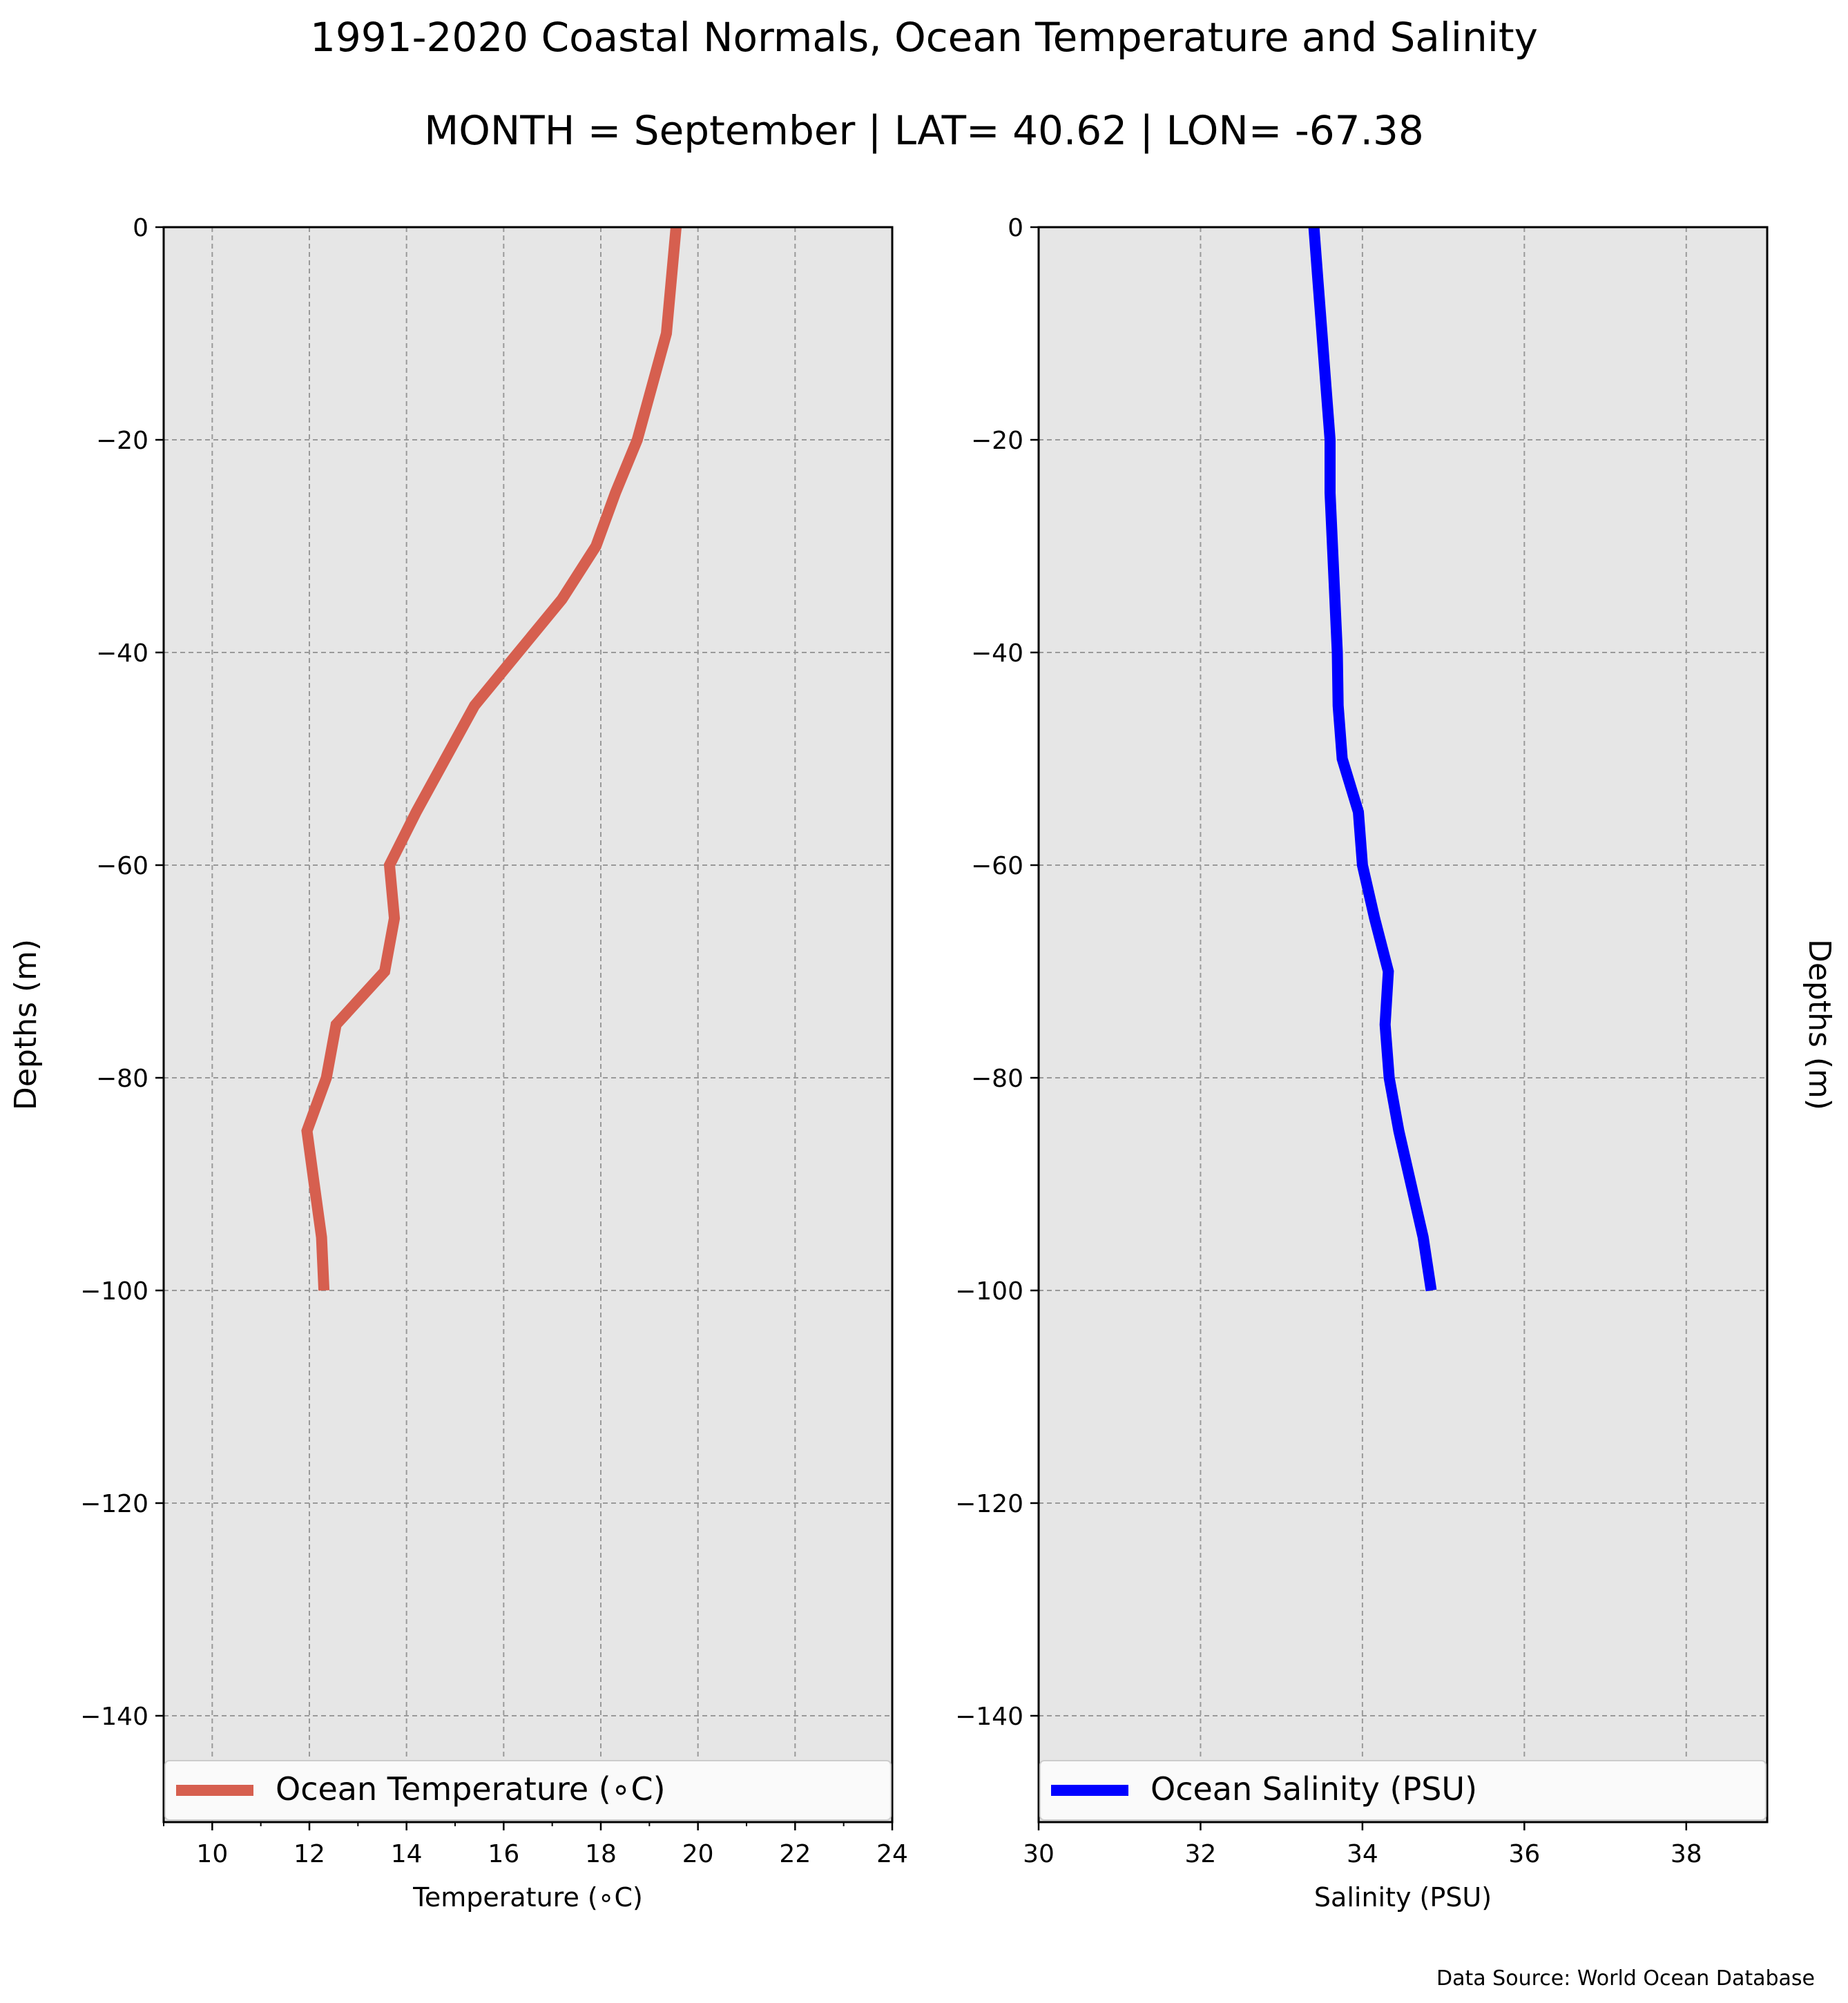 This screenshot has height=2003, width=1848. Describe the element at coordinates (527, 1897) in the screenshot. I see `temp-x-axis-label: Temperature (∘C)` at that location.